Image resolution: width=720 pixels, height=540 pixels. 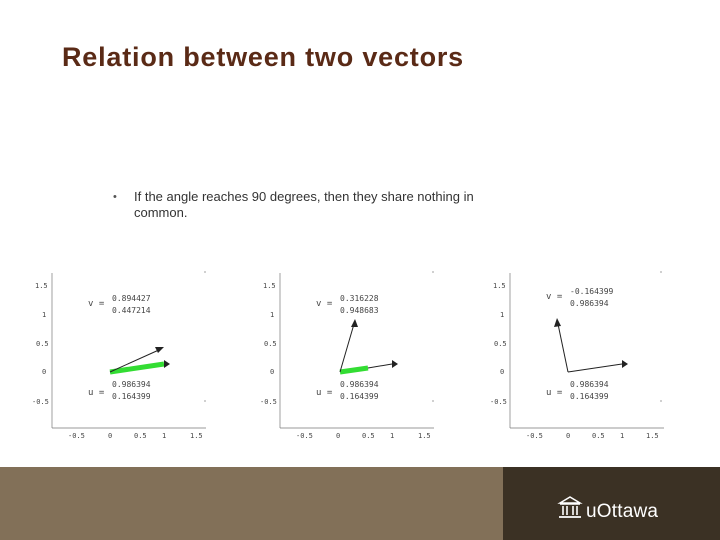 I want to click on v-vector-y: 0.986394, so click(x=589, y=303).